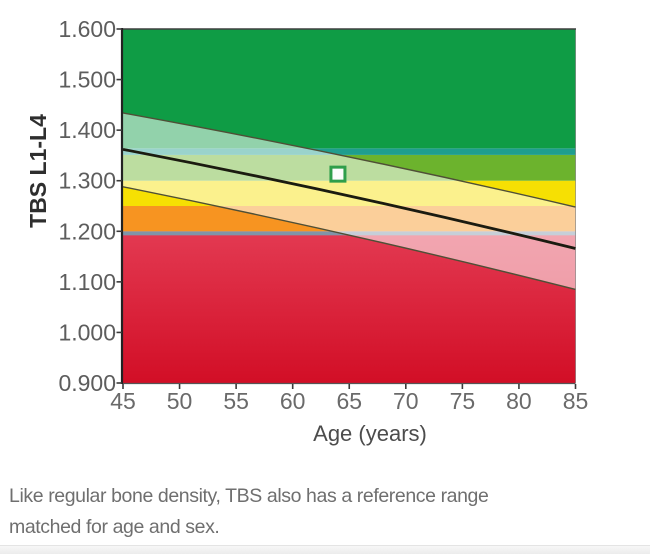 The height and width of the screenshot is (554, 650). Describe the element at coordinates (87, 130) in the screenshot. I see `y-tick-label: 1.400` at that location.